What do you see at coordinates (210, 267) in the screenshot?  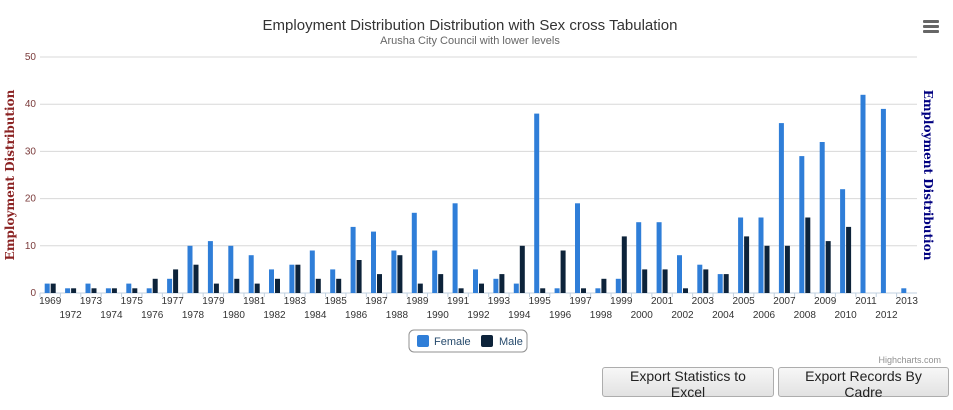 I see `bar-female-1979` at bounding box center [210, 267].